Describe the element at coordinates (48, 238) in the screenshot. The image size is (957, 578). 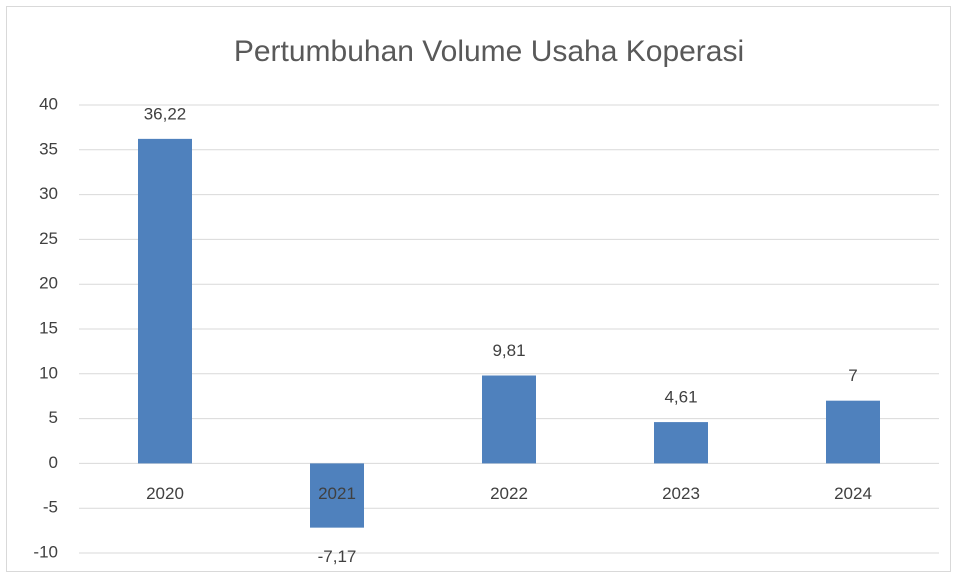
I see `y-tick-label: 25` at that location.